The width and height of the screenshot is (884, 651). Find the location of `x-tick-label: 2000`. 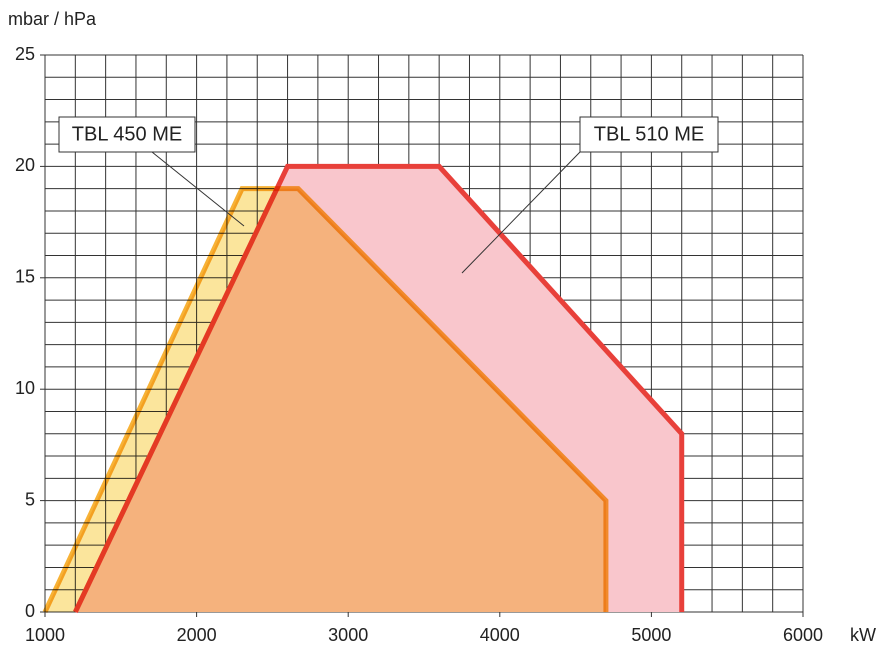

x-tick-label: 2000 is located at coordinates (197, 635).